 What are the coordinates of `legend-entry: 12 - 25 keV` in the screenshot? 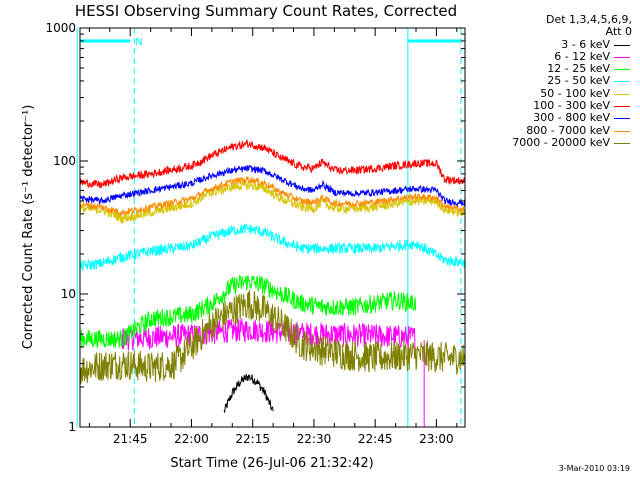 It's located at (559, 69).